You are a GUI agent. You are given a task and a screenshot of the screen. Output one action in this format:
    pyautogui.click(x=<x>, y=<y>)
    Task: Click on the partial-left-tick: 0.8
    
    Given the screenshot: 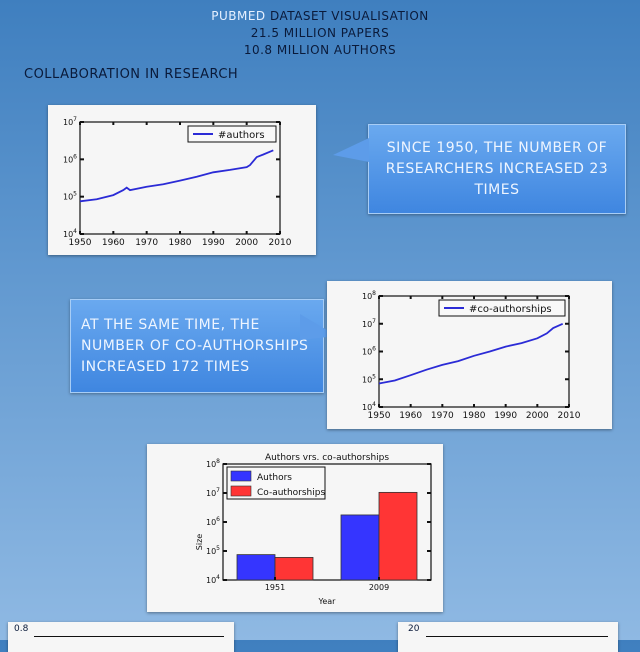 What is the action you would take?
    pyautogui.click(x=21, y=629)
    